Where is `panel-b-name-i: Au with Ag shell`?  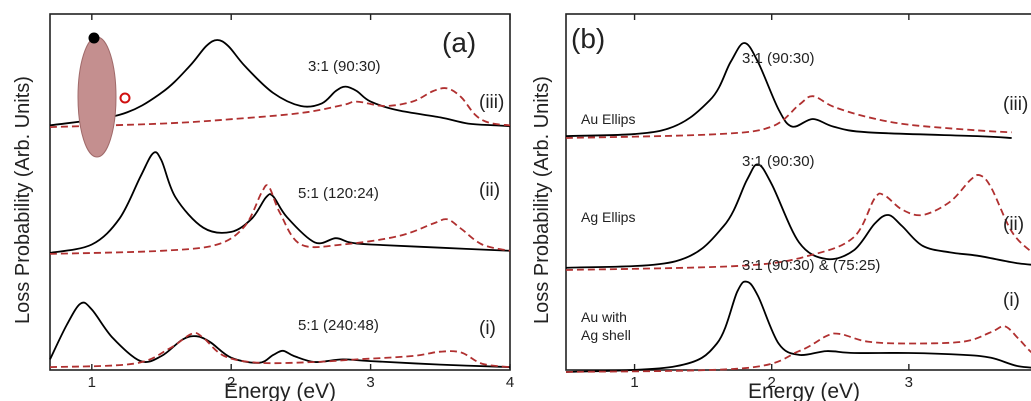 panel-b-name-i: Au with Ag shell is located at coordinates (606, 326).